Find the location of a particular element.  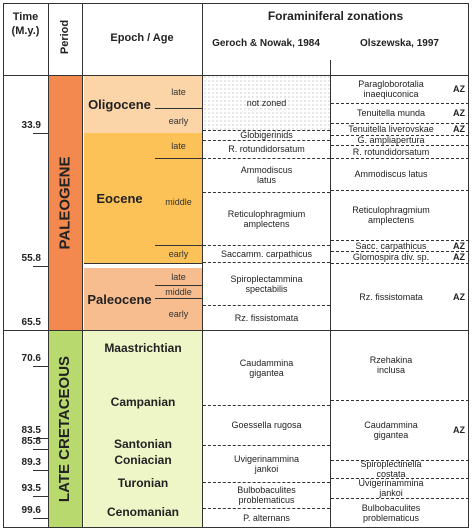

geroch-zone-box: not zoned is located at coordinates (266, 102).